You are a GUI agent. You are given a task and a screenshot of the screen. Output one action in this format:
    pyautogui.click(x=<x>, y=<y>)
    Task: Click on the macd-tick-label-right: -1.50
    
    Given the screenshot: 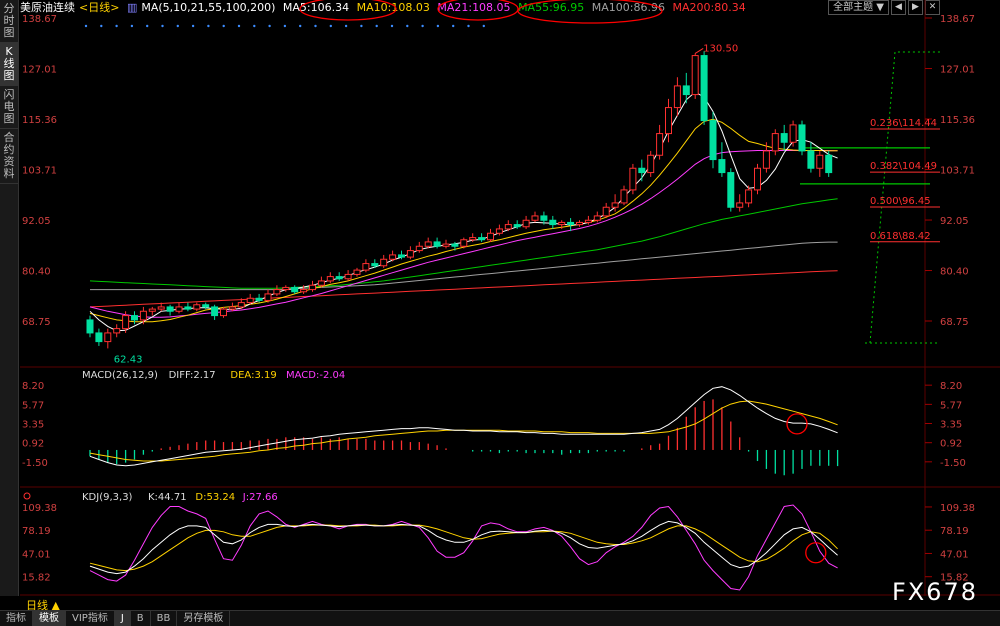 What is the action you would take?
    pyautogui.click(x=953, y=463)
    